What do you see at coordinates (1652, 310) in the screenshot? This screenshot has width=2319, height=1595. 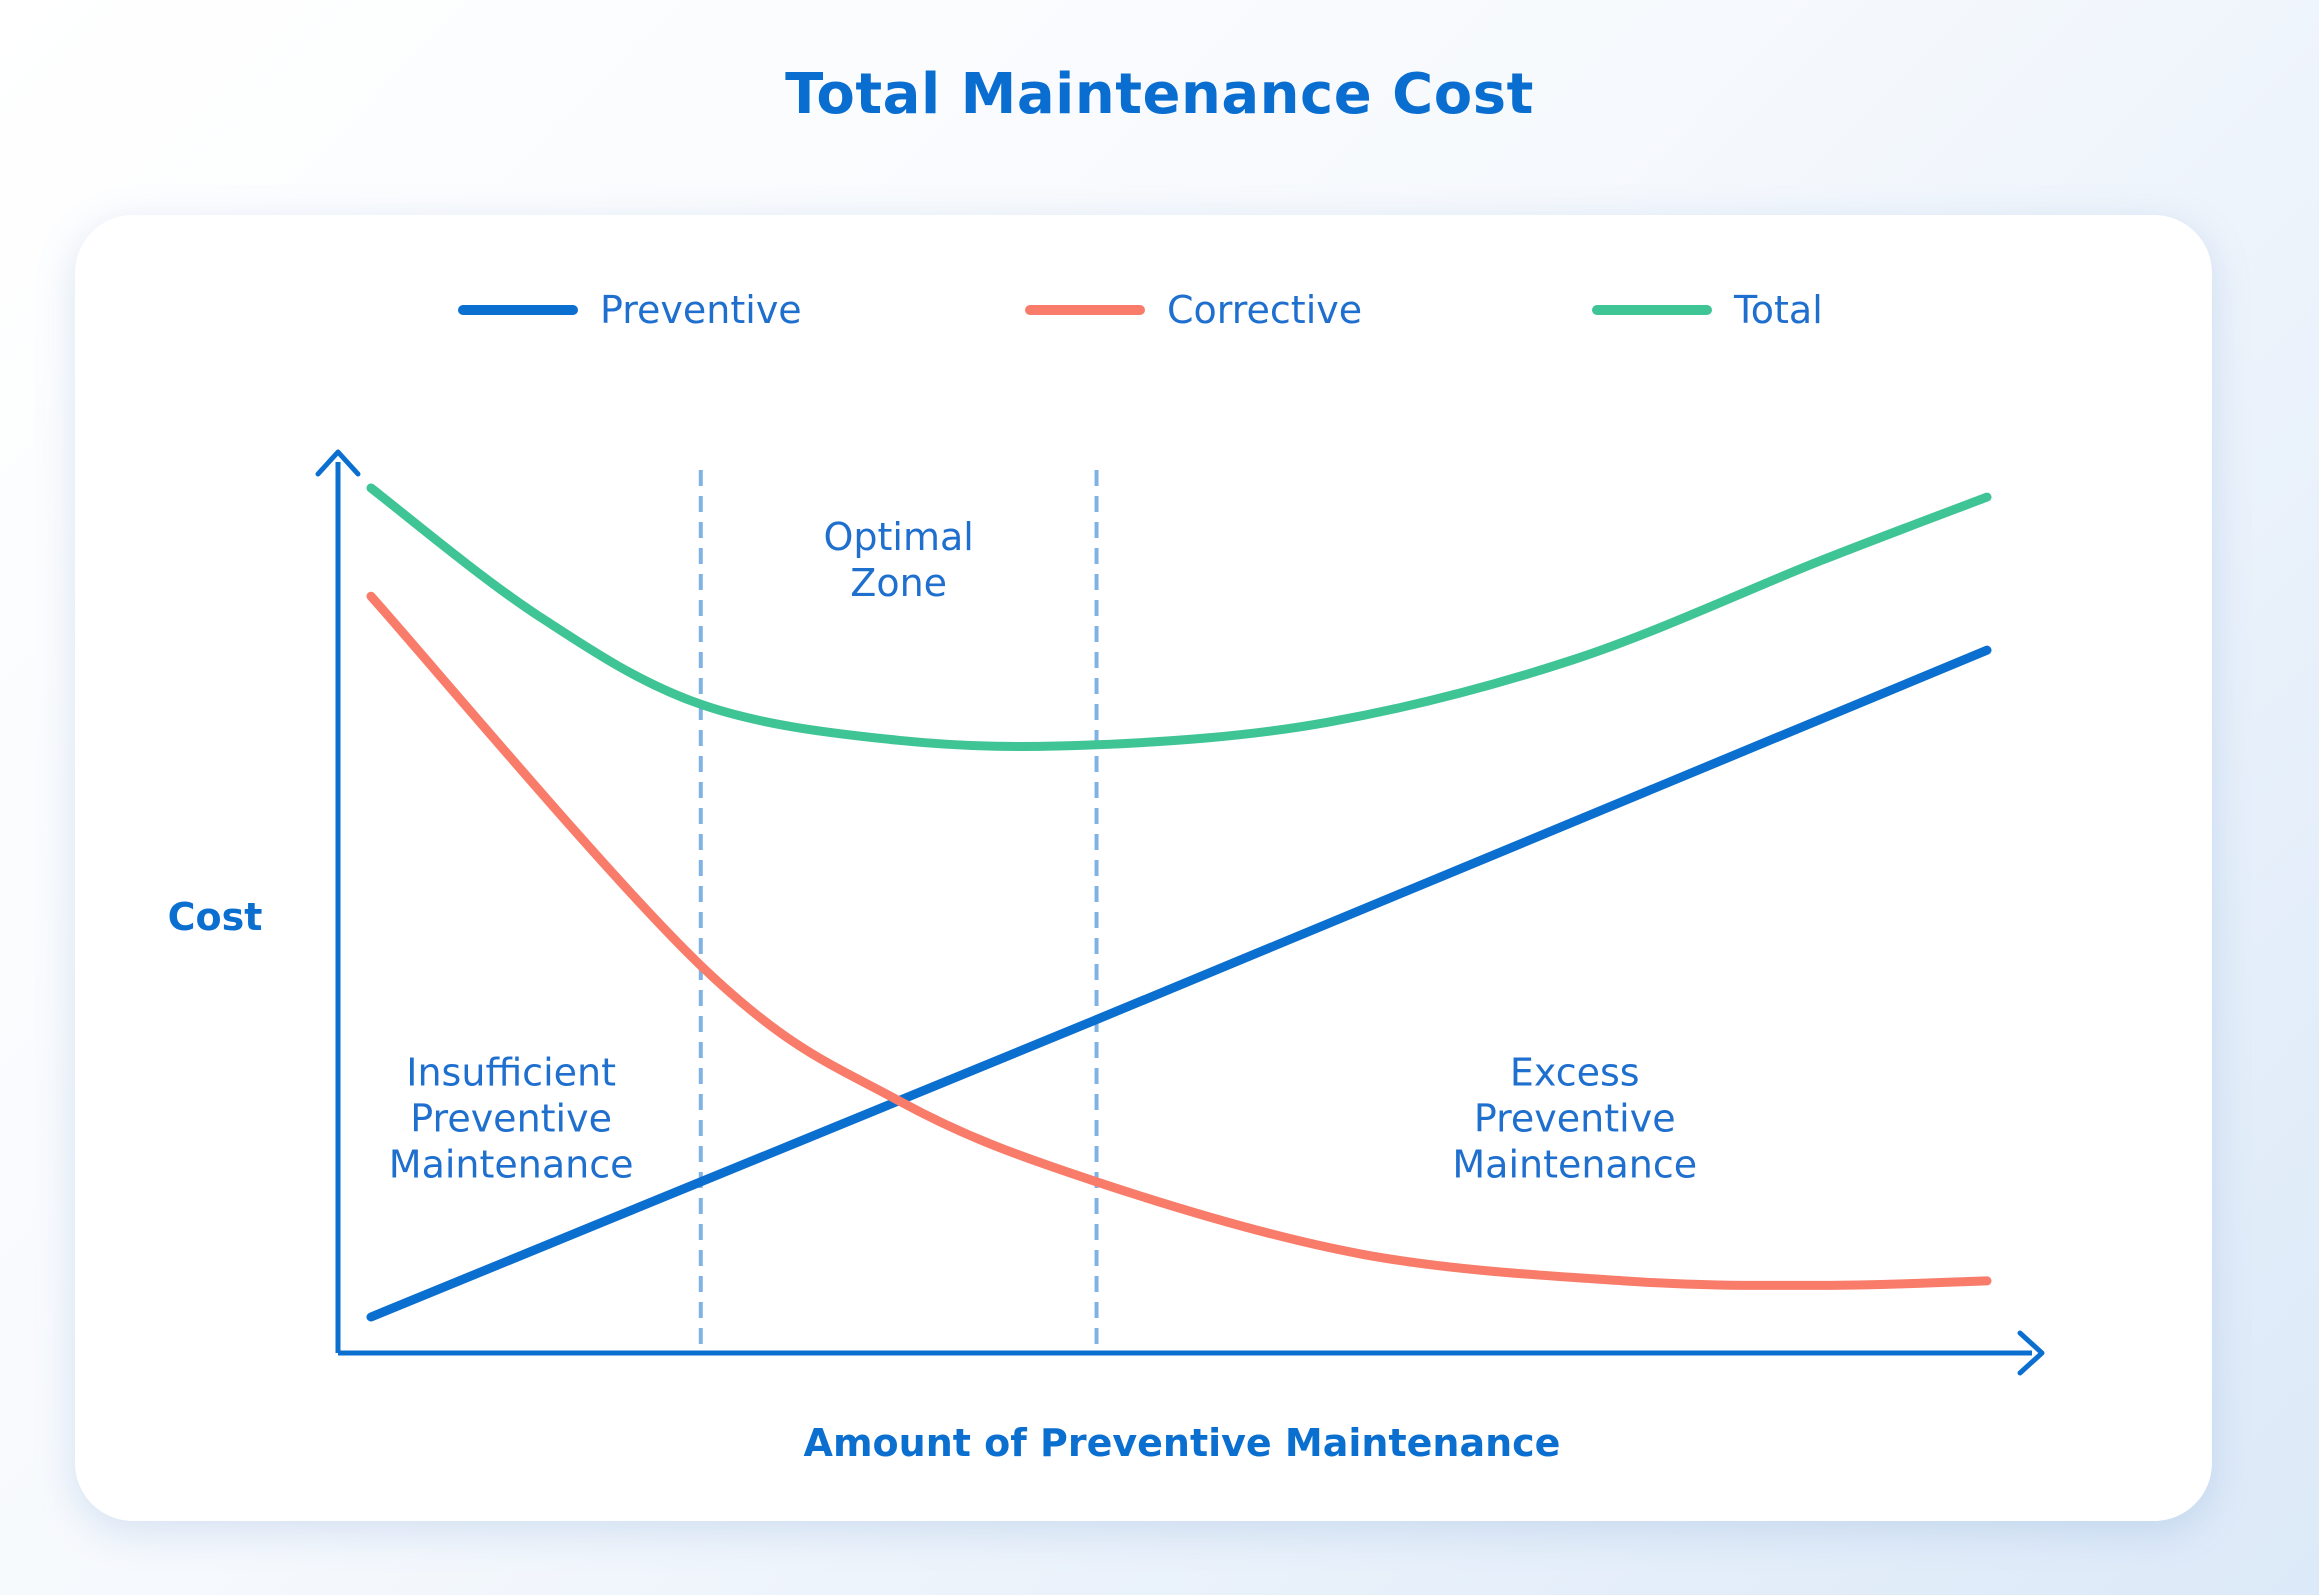 I see `legend-swatch-total` at bounding box center [1652, 310].